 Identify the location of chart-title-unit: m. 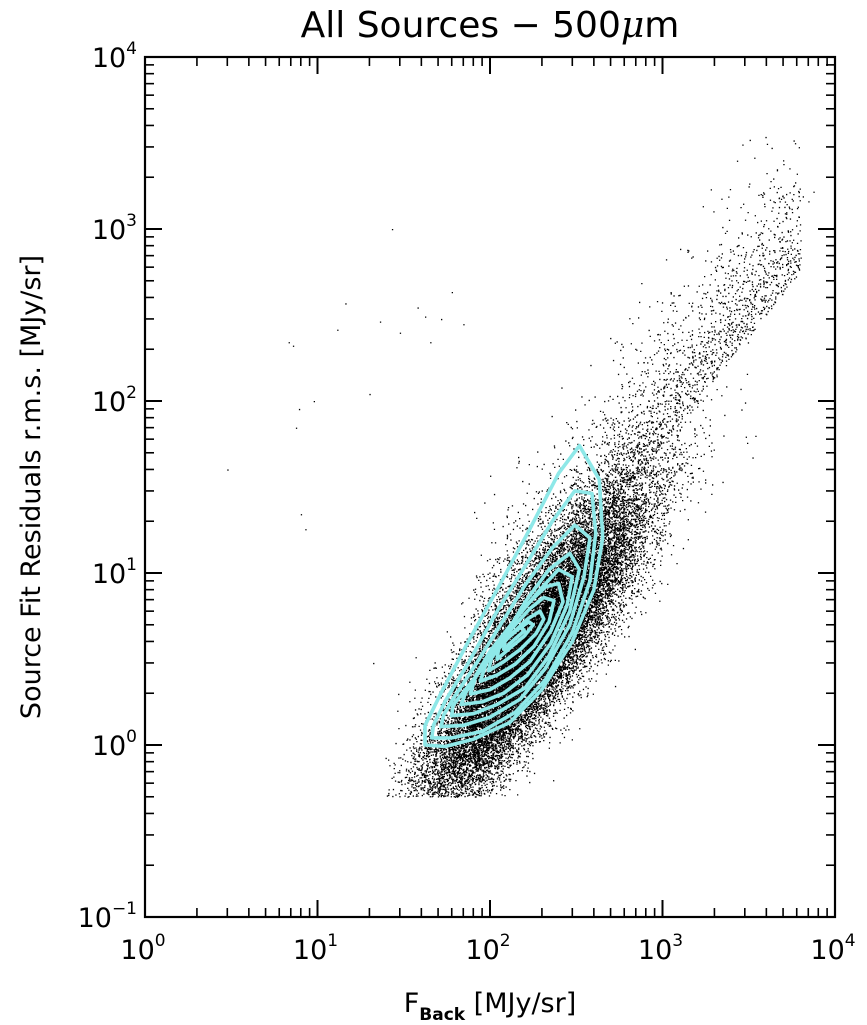
(661, 25).